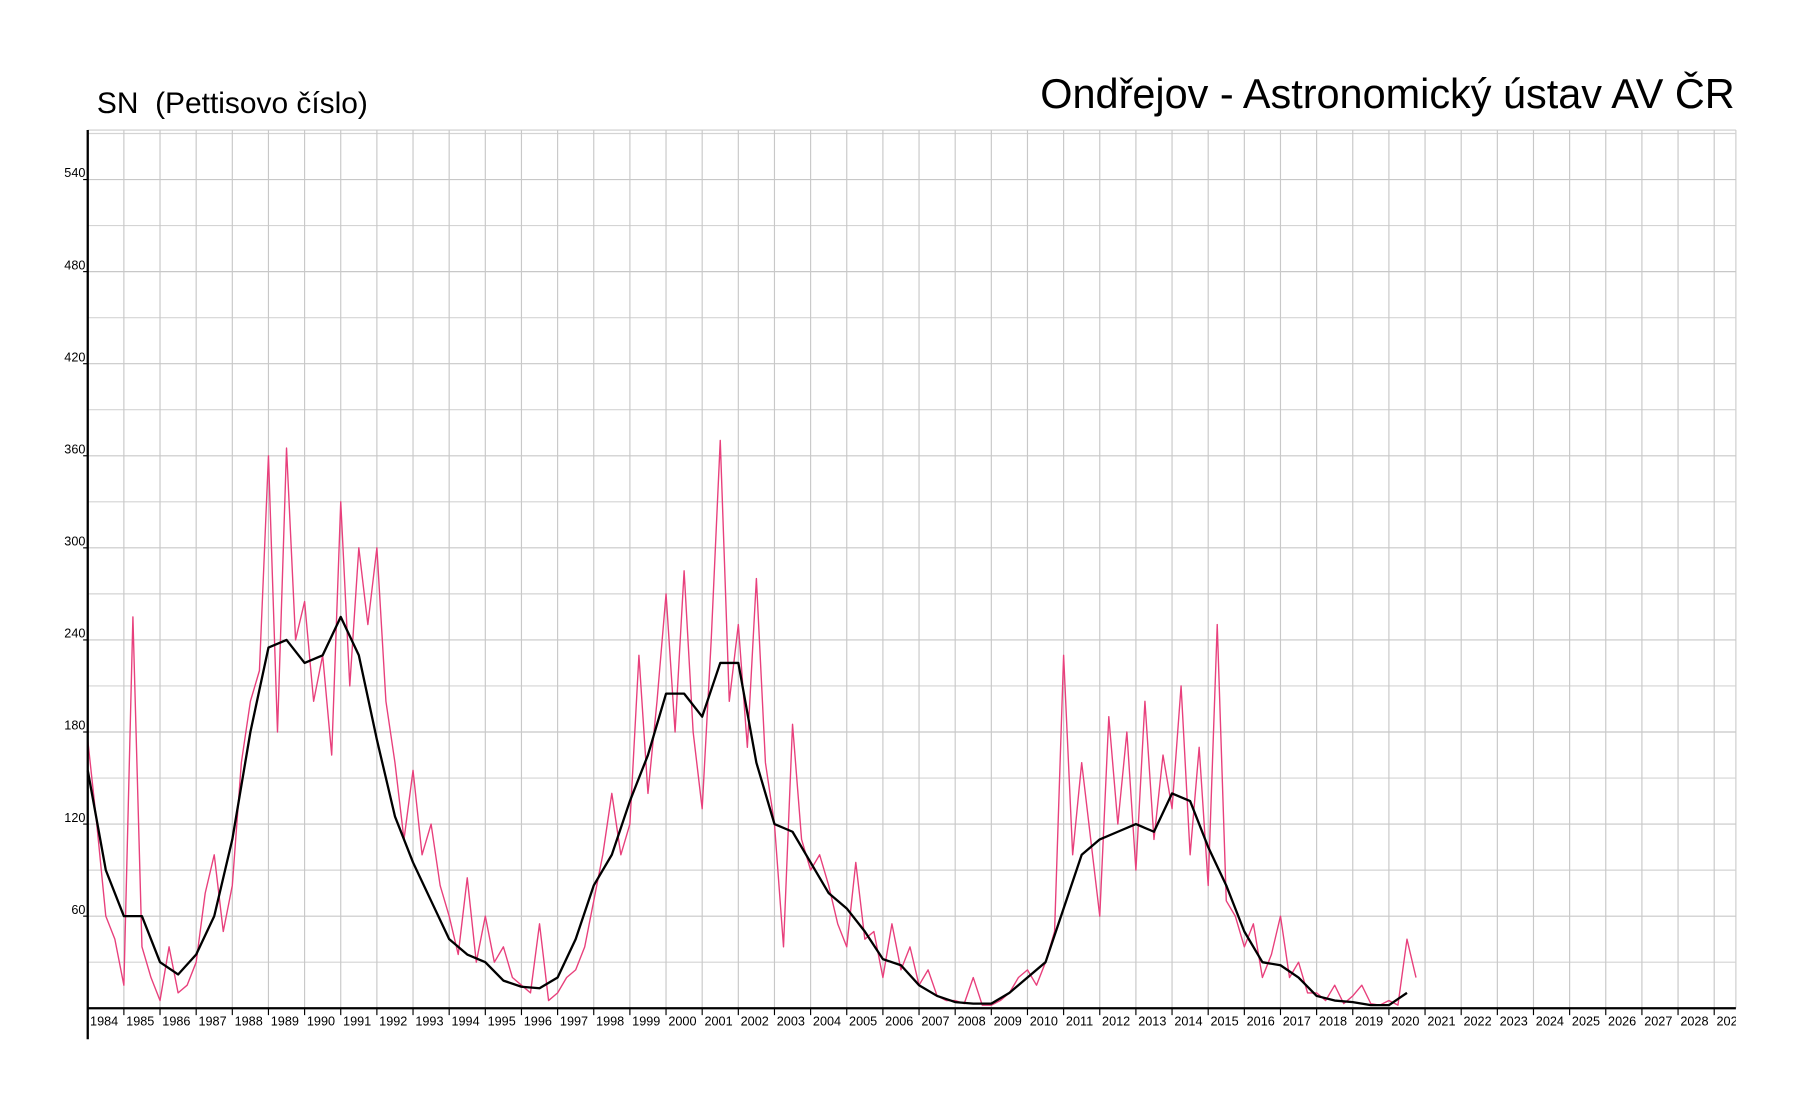  What do you see at coordinates (465, 1021) in the screenshot?
I see `x-tick-label: 1994` at bounding box center [465, 1021].